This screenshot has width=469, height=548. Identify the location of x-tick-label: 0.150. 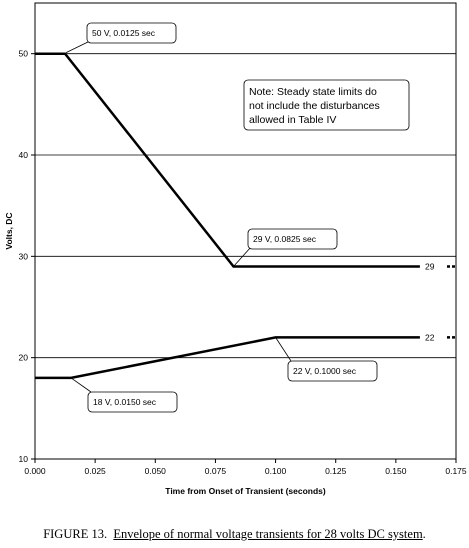
(396, 471).